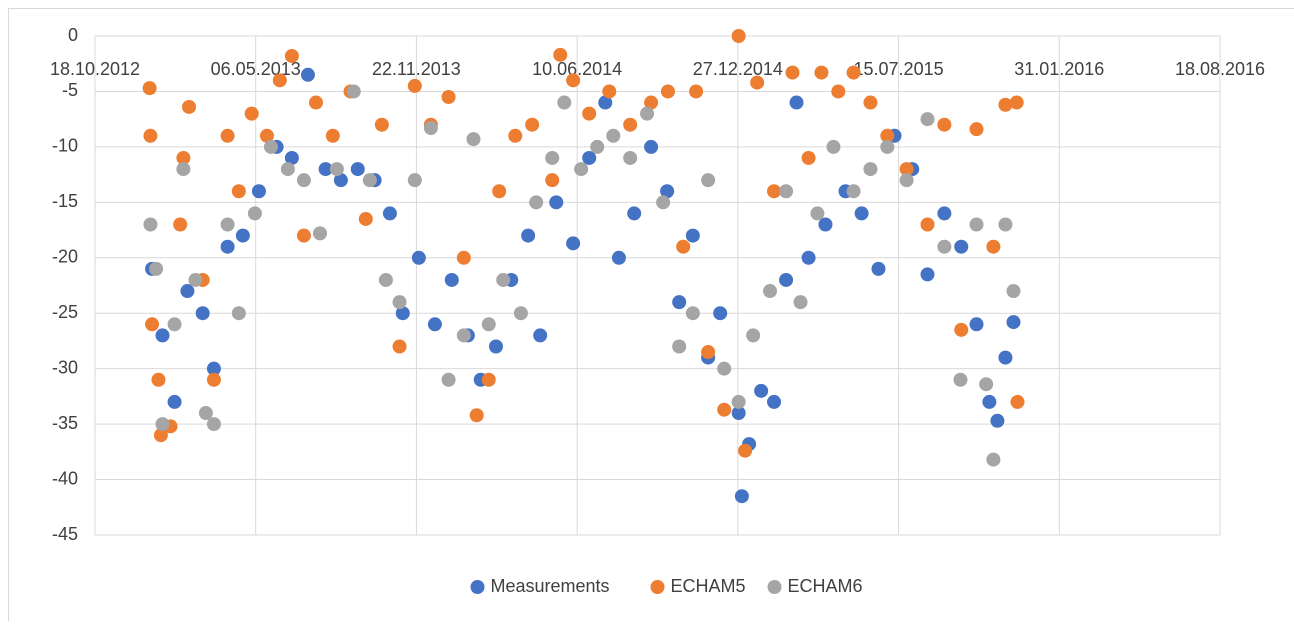 The image size is (1294, 626). Describe the element at coordinates (256, 69) in the screenshot. I see `x-tick-label: 06.05.2013` at that location.